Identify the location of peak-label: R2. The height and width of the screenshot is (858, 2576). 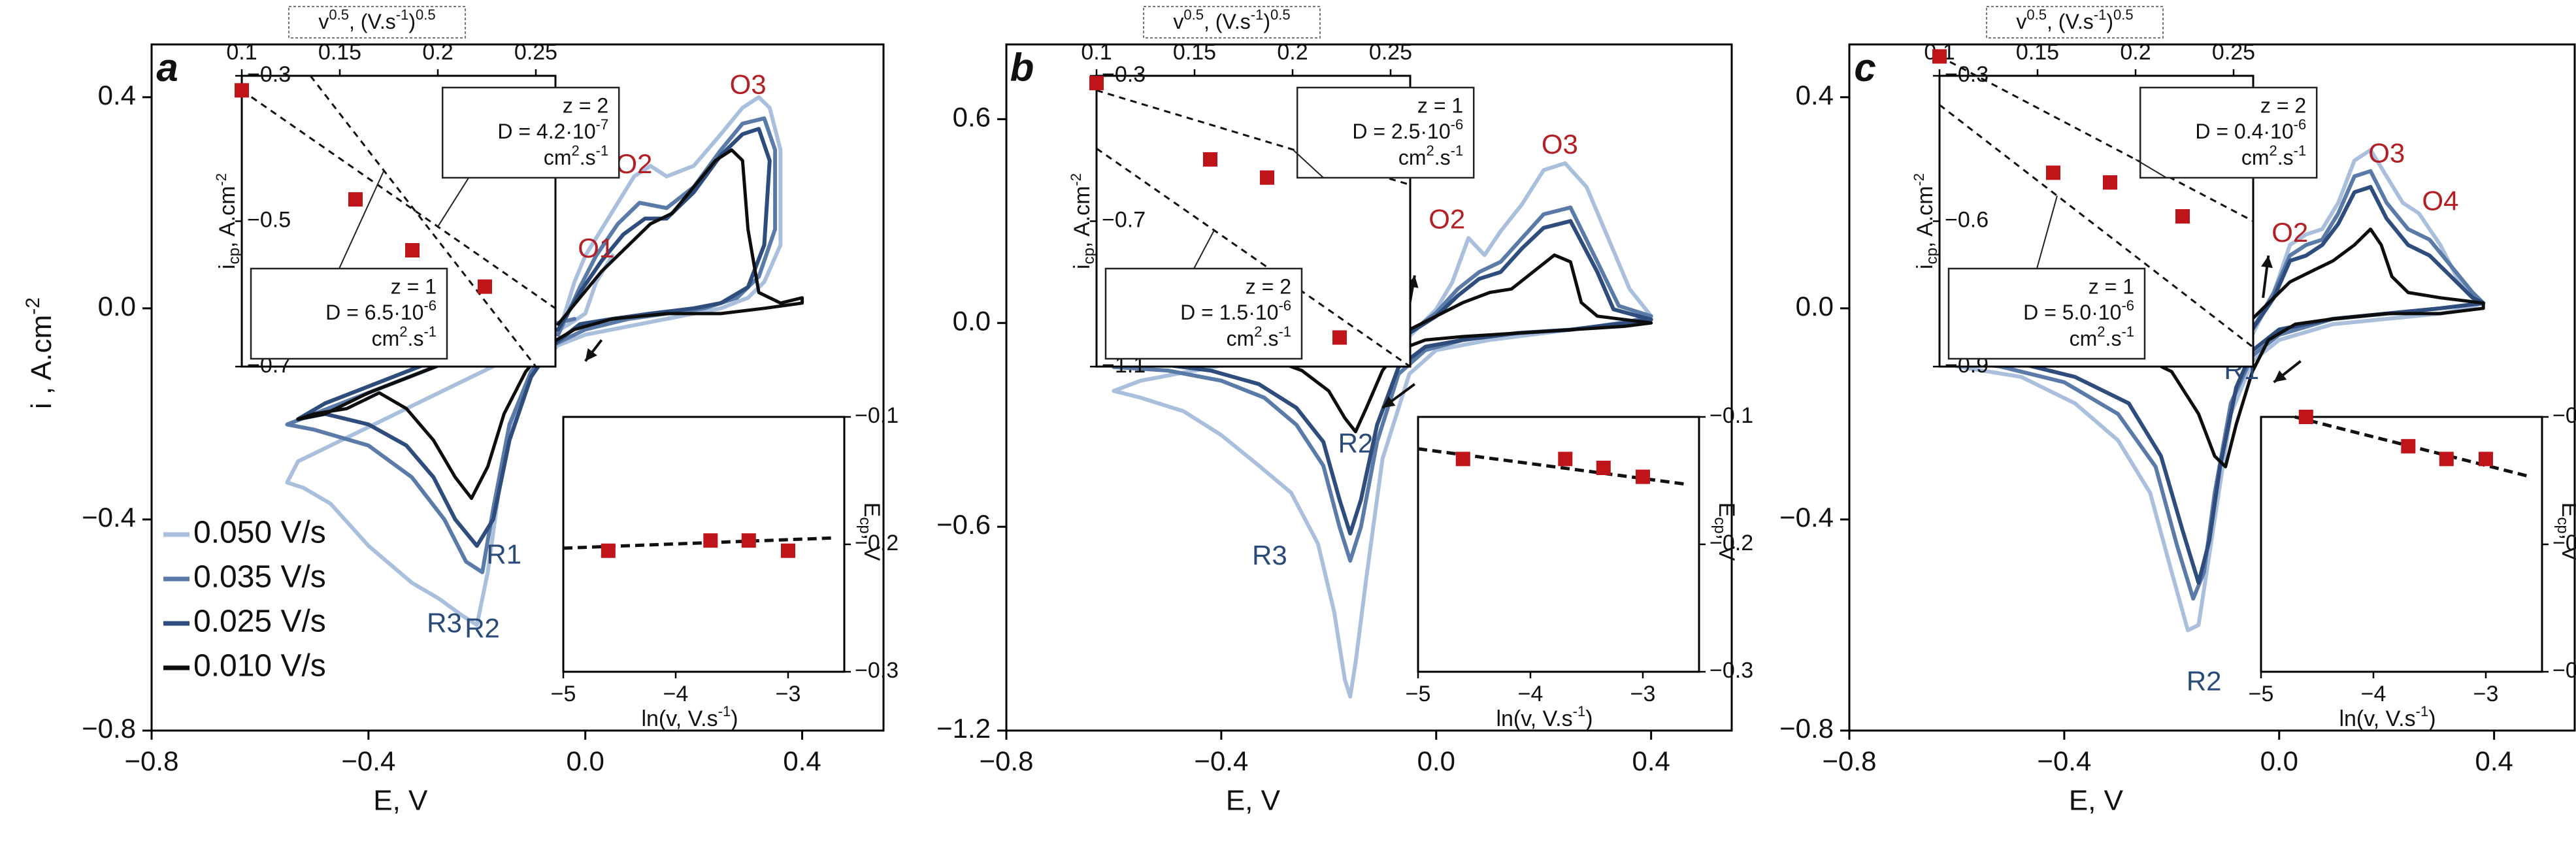
(2204, 680).